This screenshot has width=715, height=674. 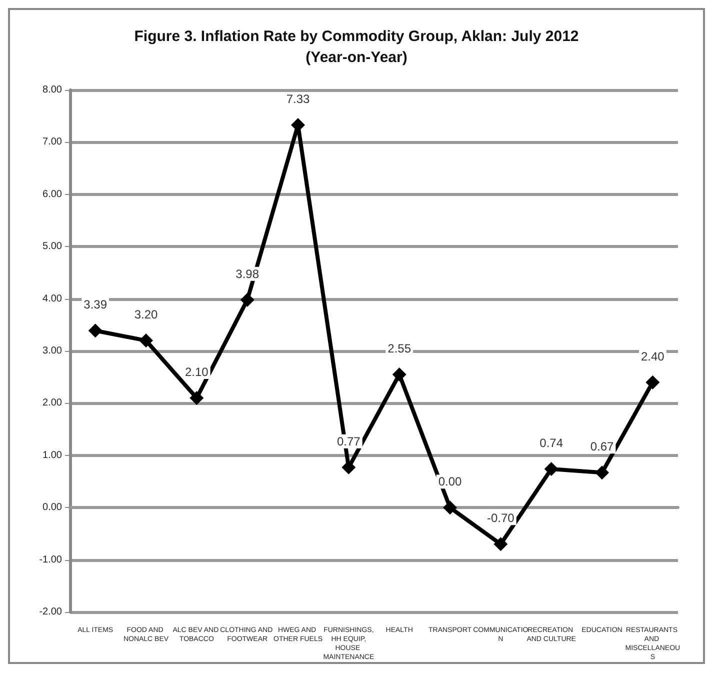 I want to click on y-tick-label: 4.00, so click(x=52, y=298).